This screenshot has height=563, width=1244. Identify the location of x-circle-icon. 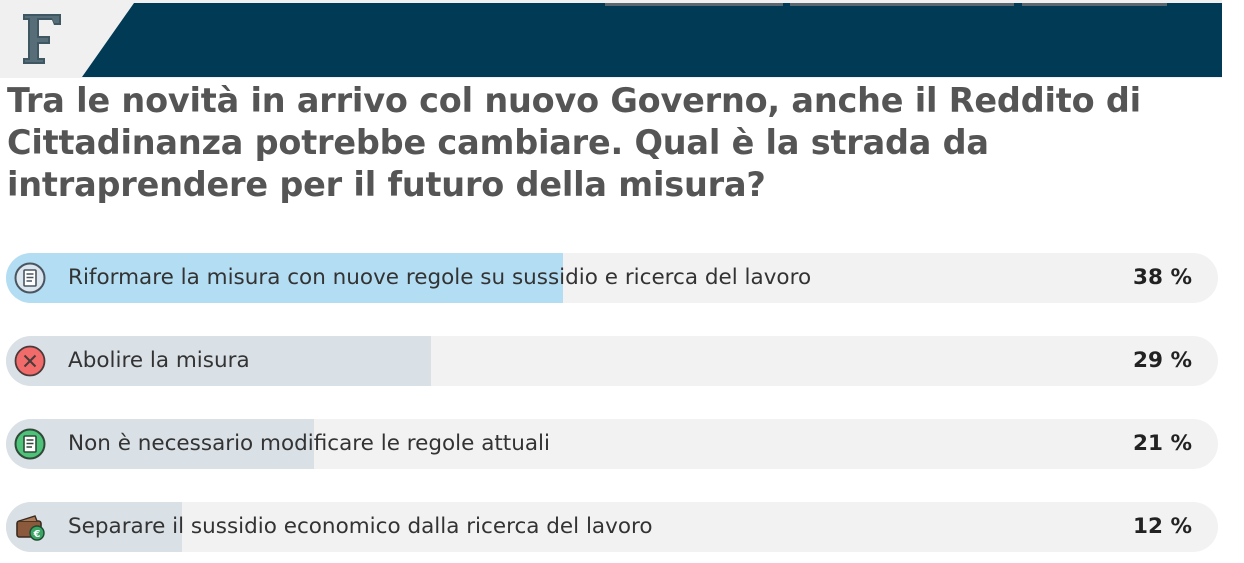
(30, 361).